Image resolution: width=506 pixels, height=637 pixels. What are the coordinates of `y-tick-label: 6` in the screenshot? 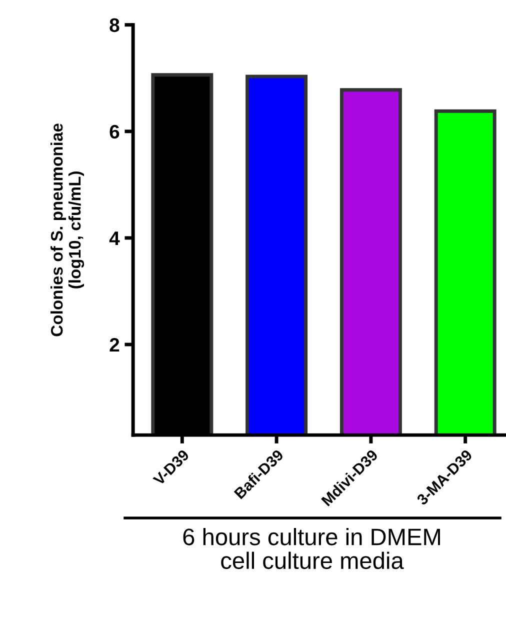 It's located at (115, 131).